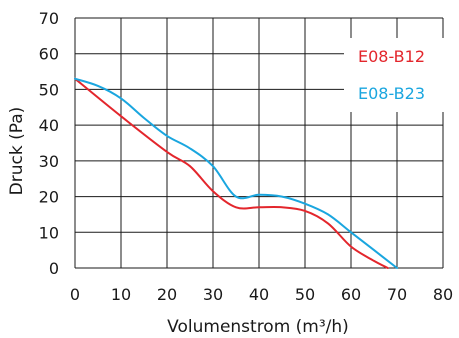 Image resolution: width=459 pixels, height=338 pixels. Describe the element at coordinates (305, 294) in the screenshot. I see `x-tick-label: 50` at that location.